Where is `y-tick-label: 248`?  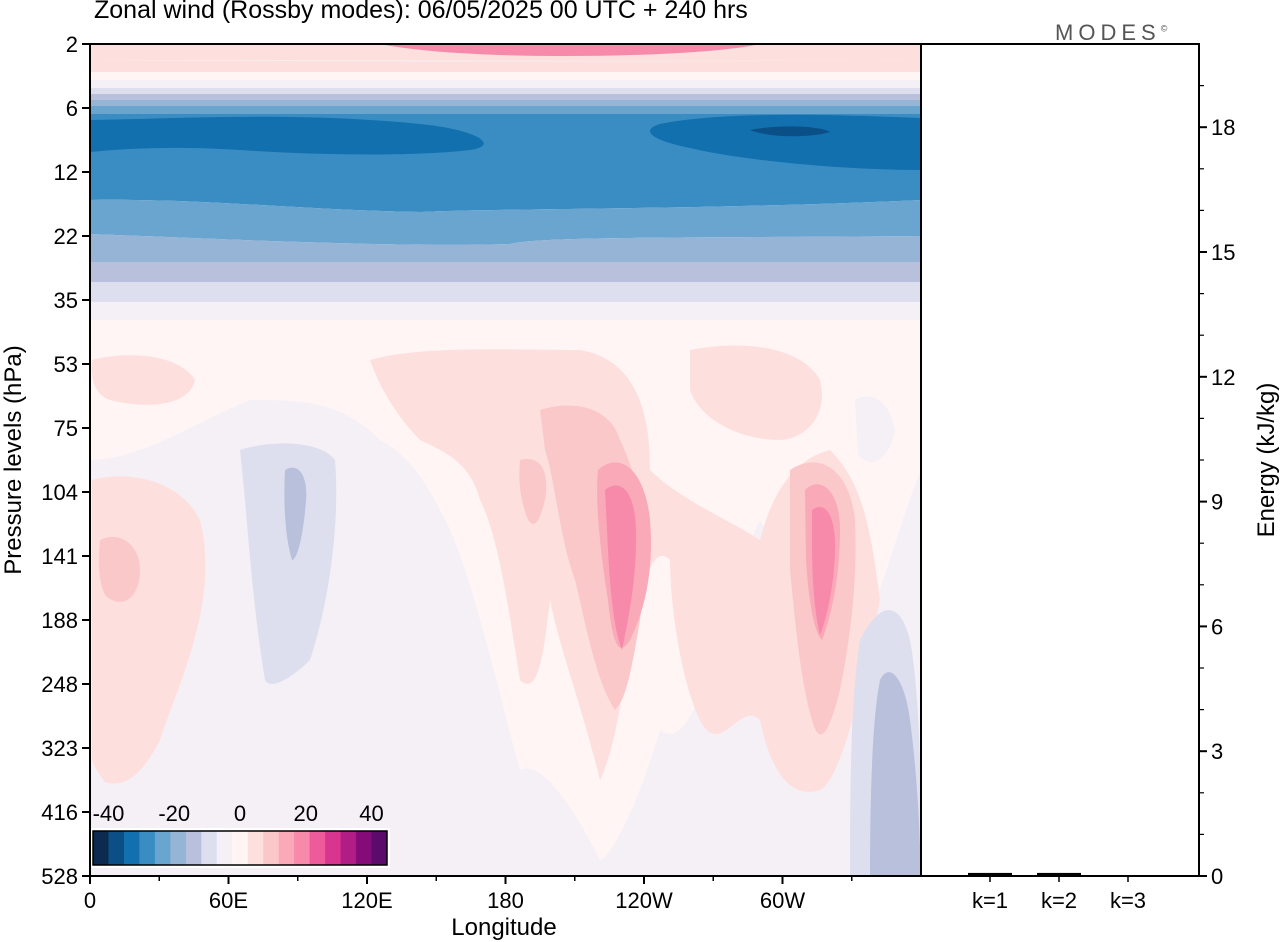
y-tick-label: 248 is located at coordinates (59, 684).